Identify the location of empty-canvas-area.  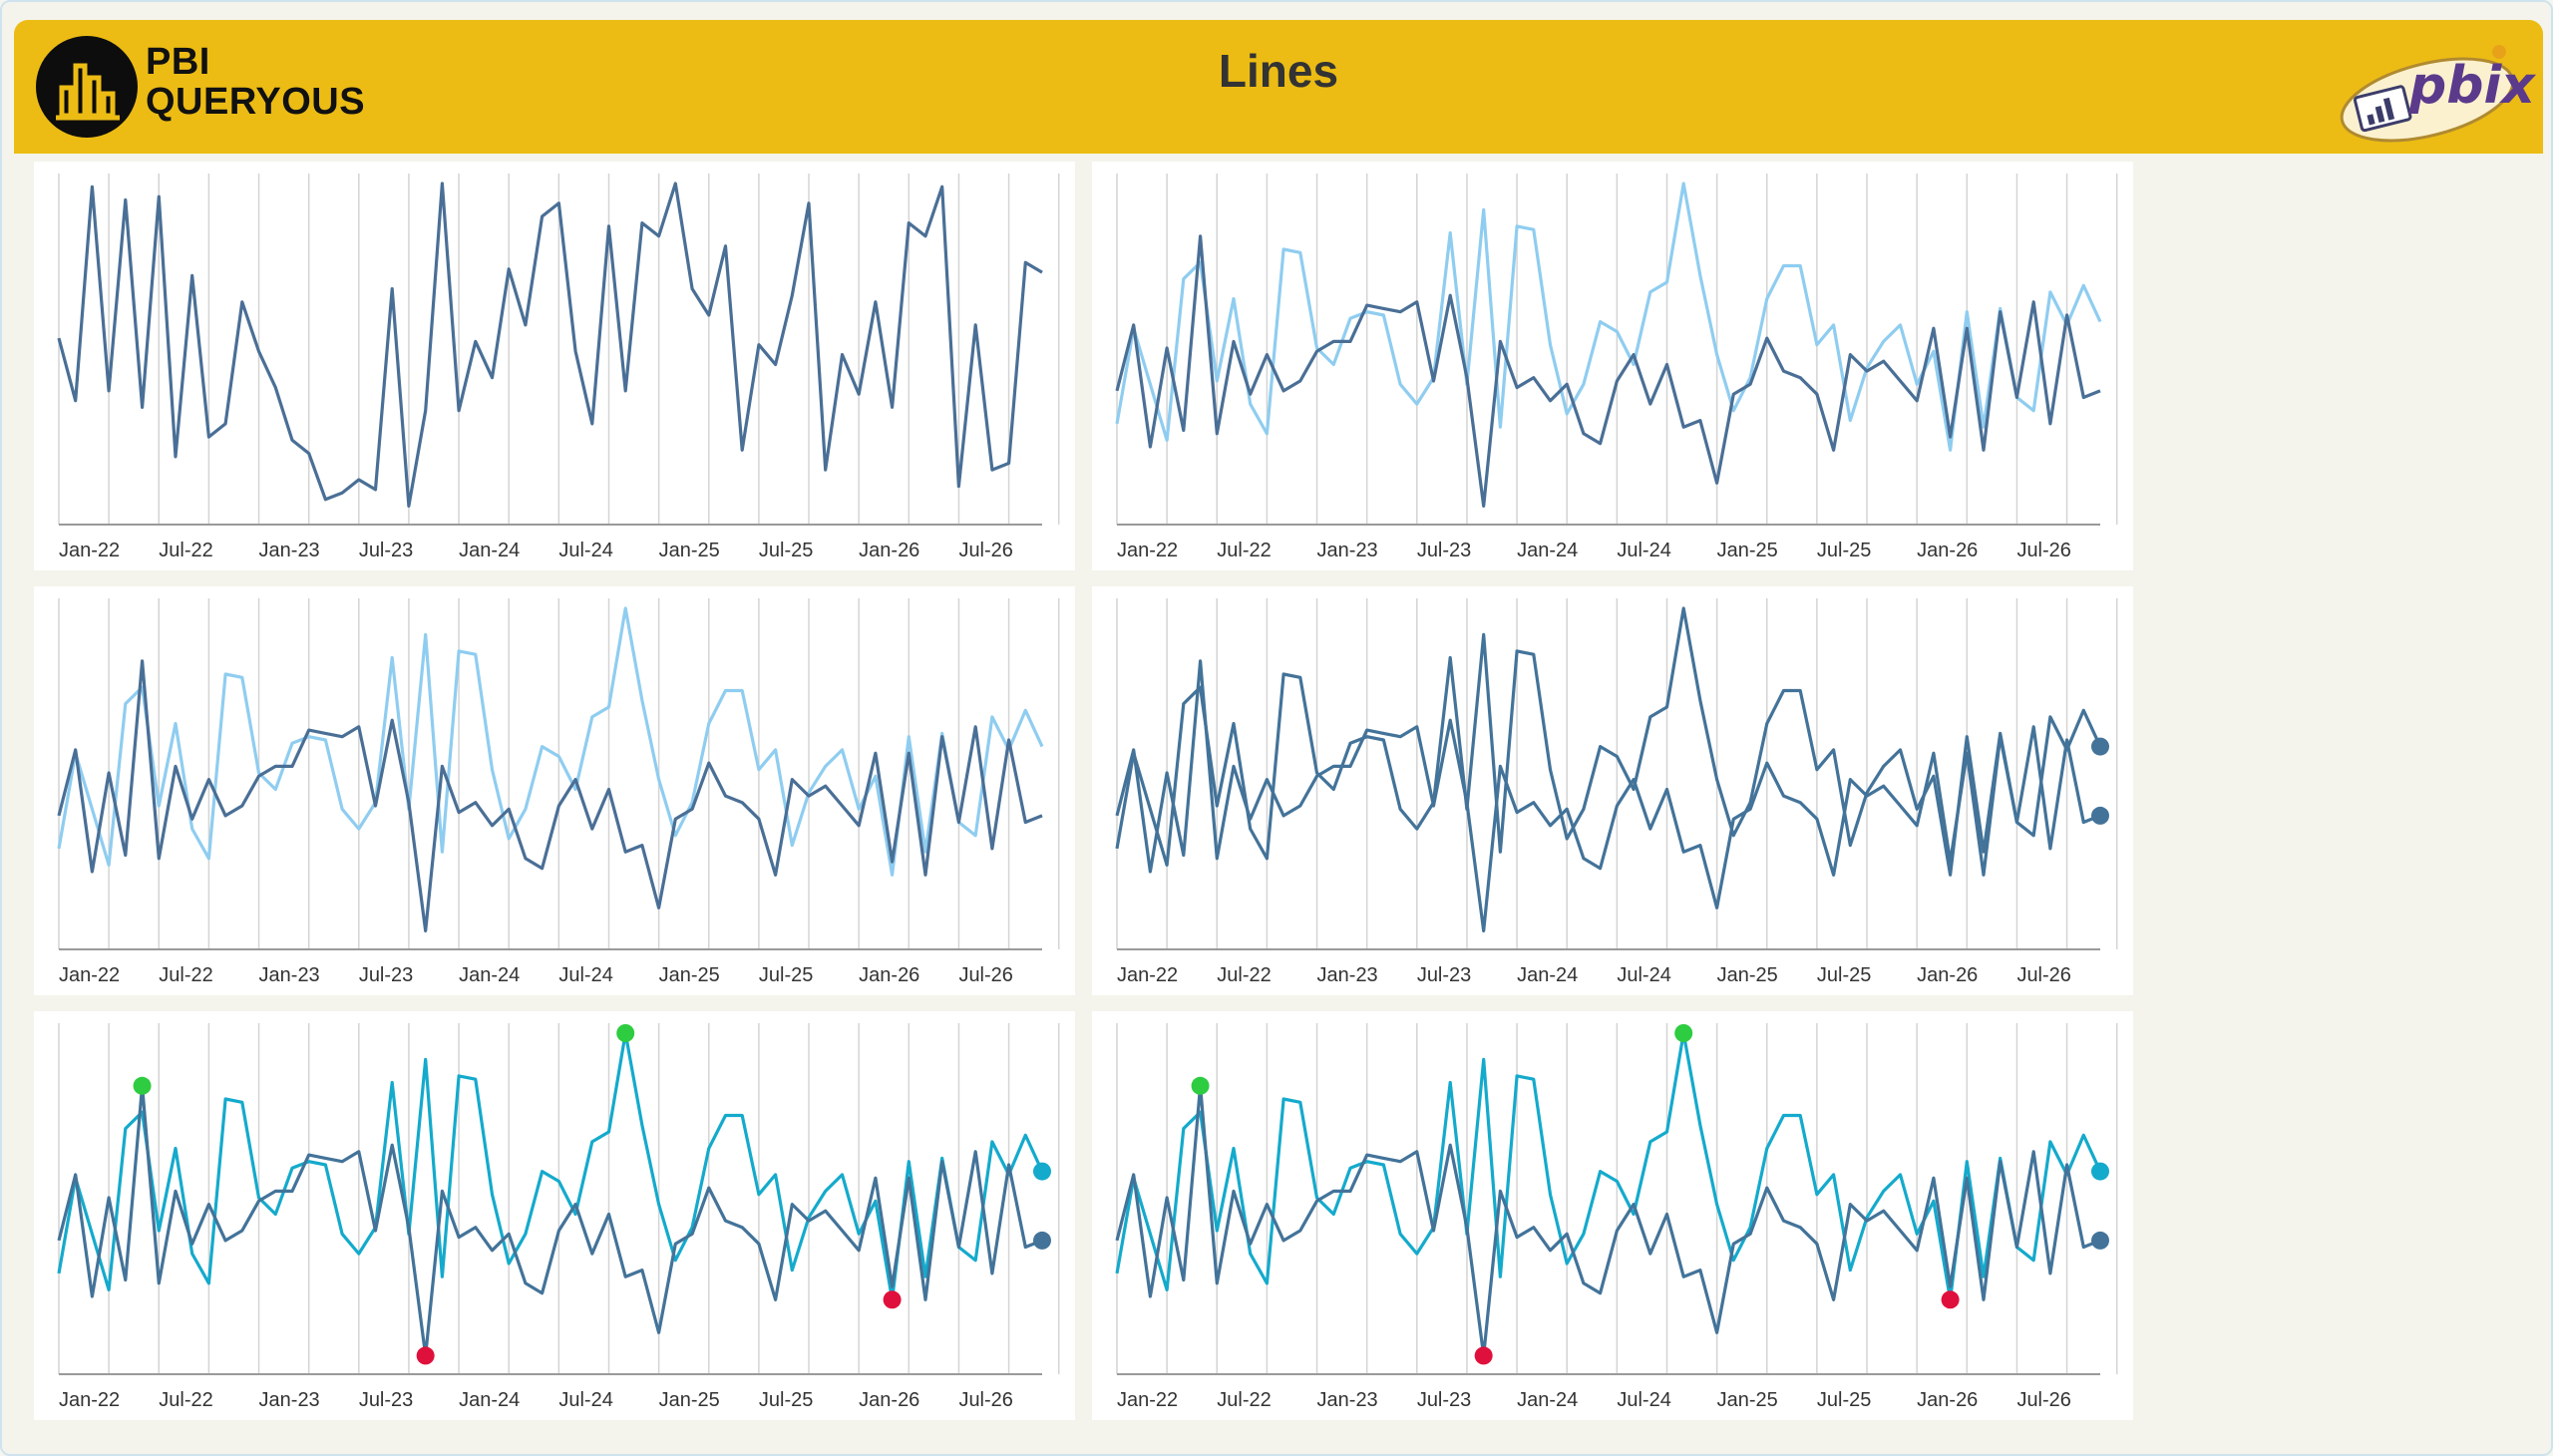
(2342, 799).